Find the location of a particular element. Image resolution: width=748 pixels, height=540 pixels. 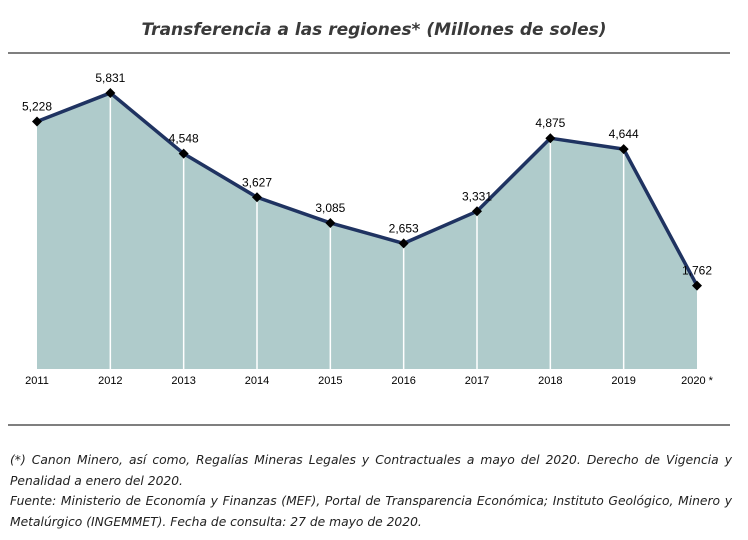

x-tick-label: 2020 * is located at coordinates (697, 381).